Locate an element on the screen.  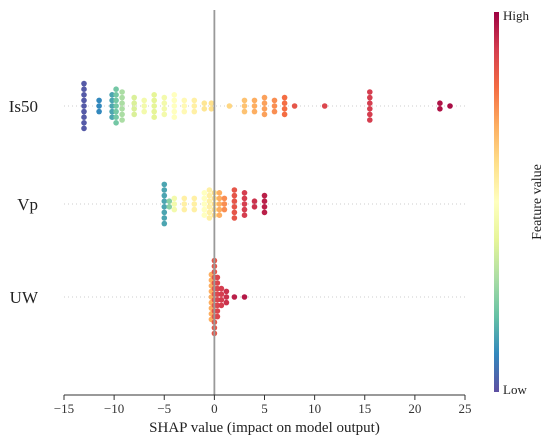
colorbar-high-label: High is located at coordinates (516, 15).